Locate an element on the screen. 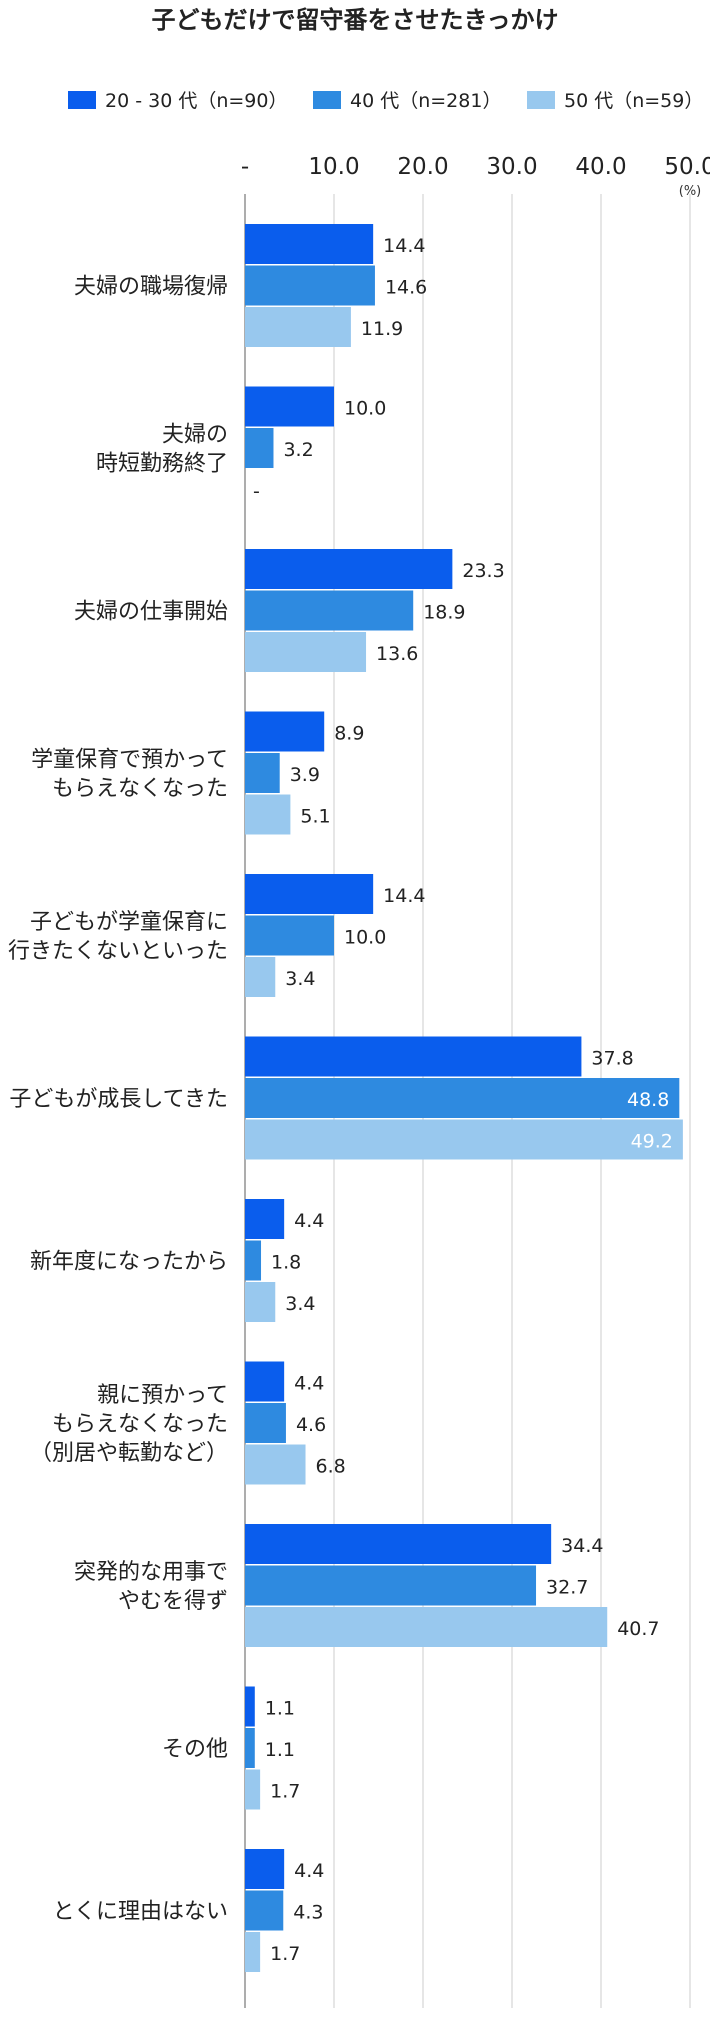  bar-value-label: 4.6 is located at coordinates (311, 1425).